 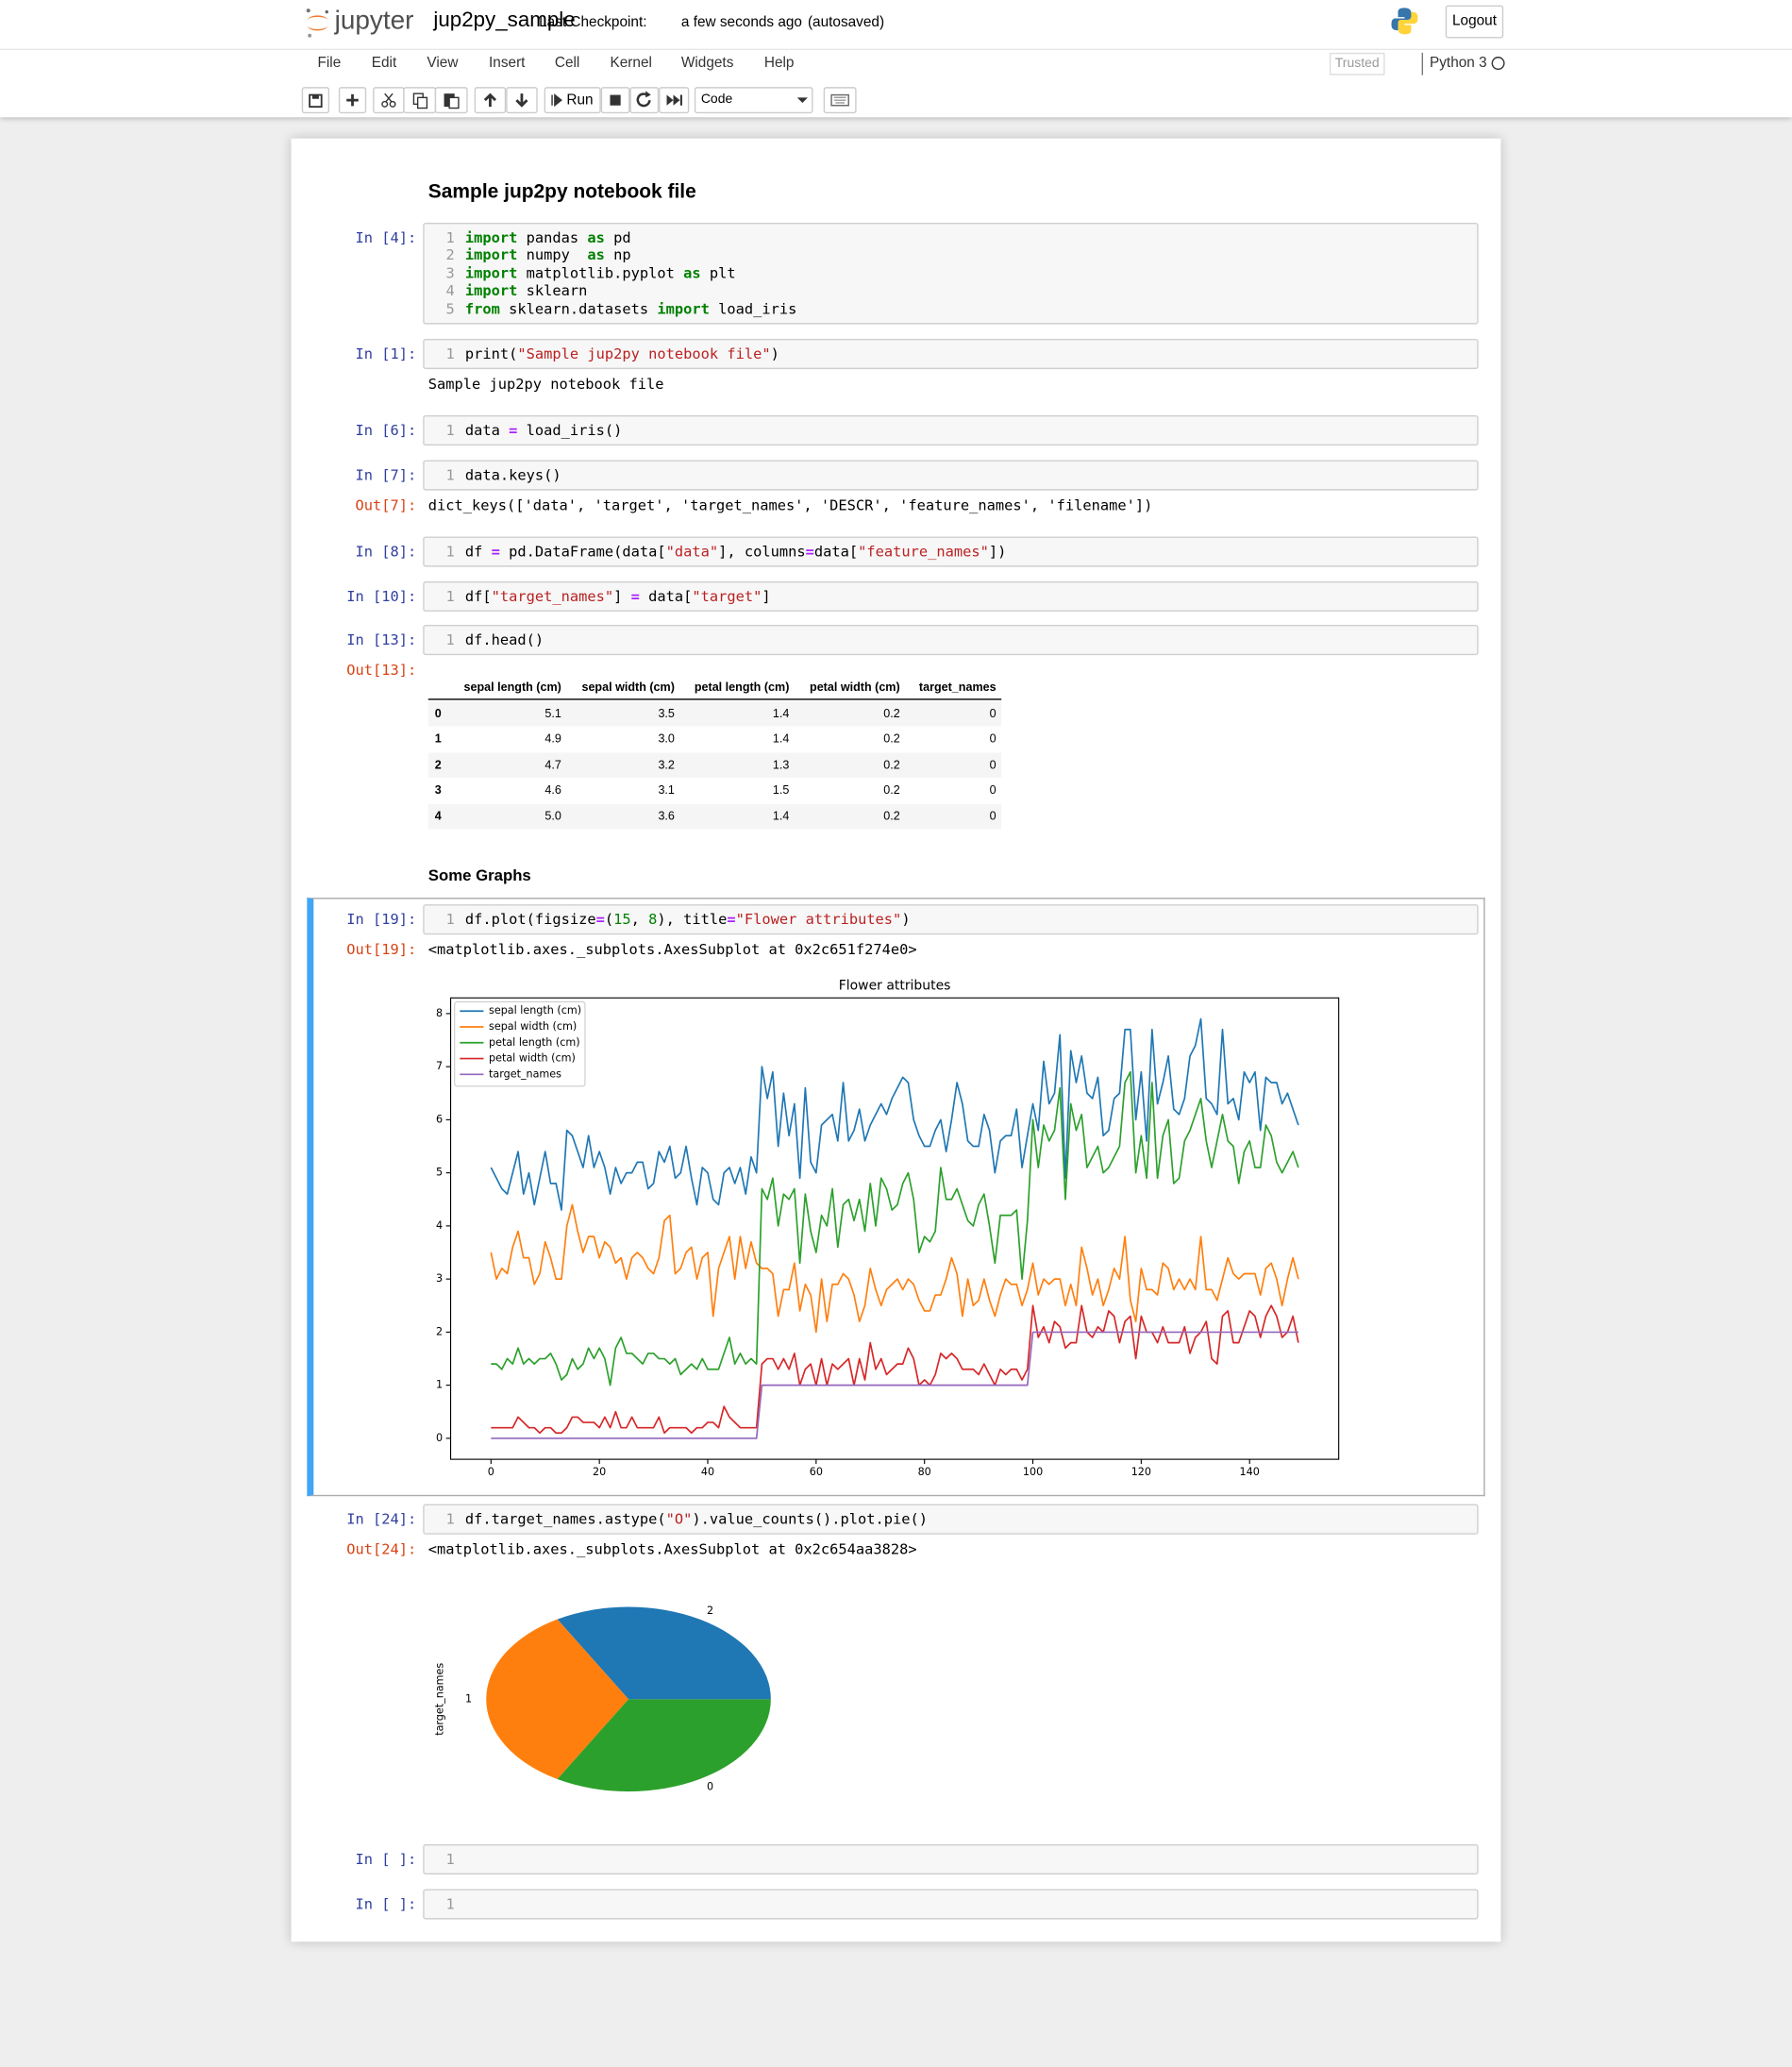 I want to click on y-tick-label: 5, so click(x=439, y=1173).